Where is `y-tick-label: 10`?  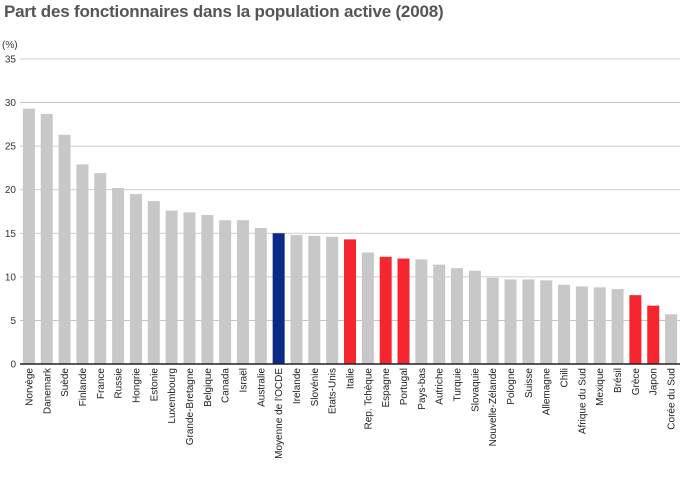 y-tick-label: 10 is located at coordinates (11, 277).